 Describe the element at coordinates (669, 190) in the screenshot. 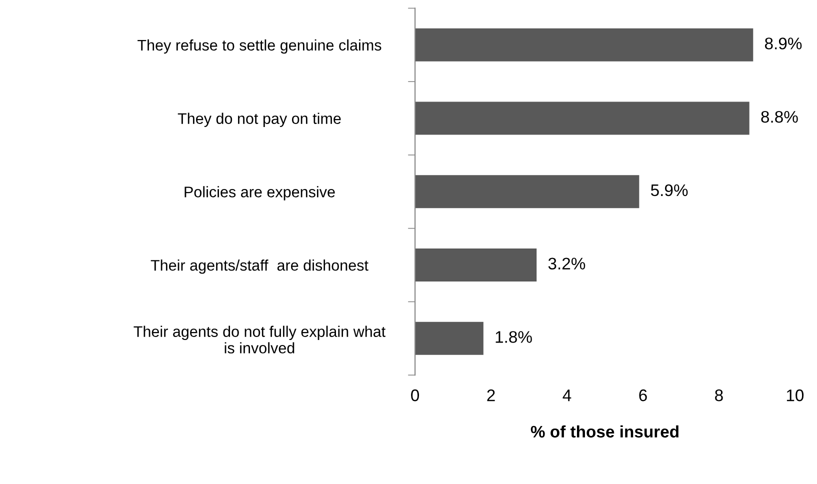

I see `data-label: 5.9%` at that location.